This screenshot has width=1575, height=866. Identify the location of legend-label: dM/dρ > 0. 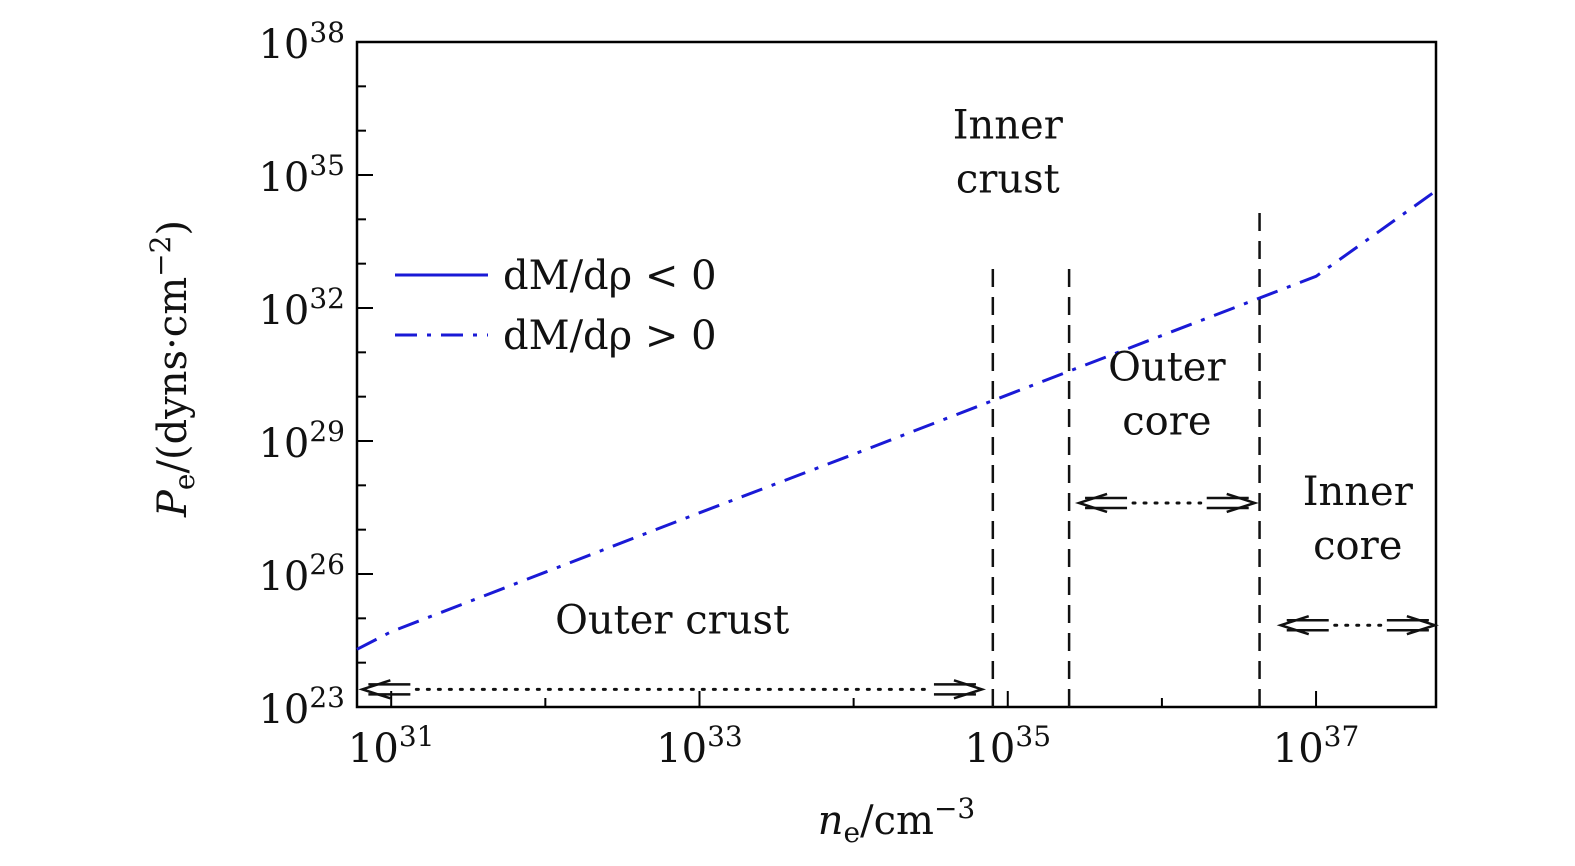
(610, 336).